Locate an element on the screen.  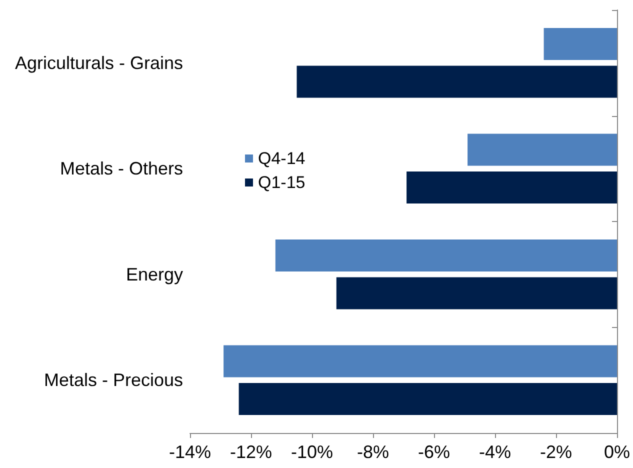
y-tick-label: Metals - Others is located at coordinates (121, 168).